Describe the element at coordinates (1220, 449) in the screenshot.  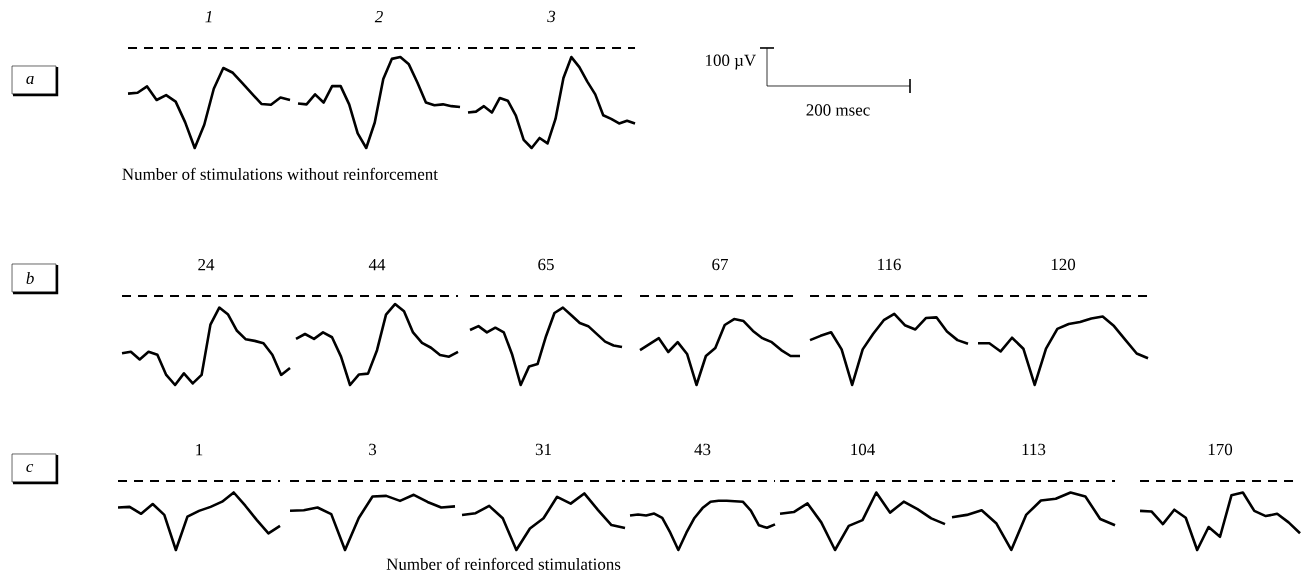
I see `chart-title: 170` at that location.